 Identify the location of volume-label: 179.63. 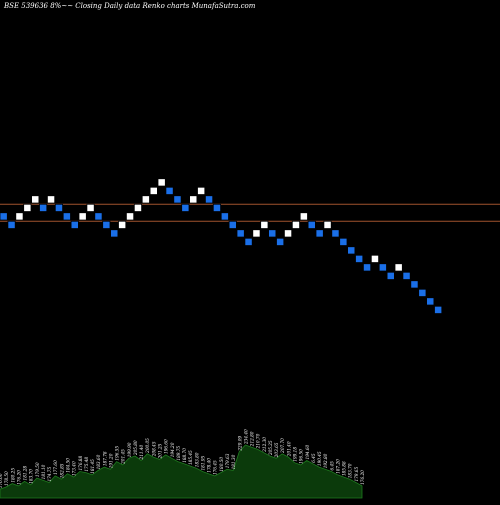
(227, 460).